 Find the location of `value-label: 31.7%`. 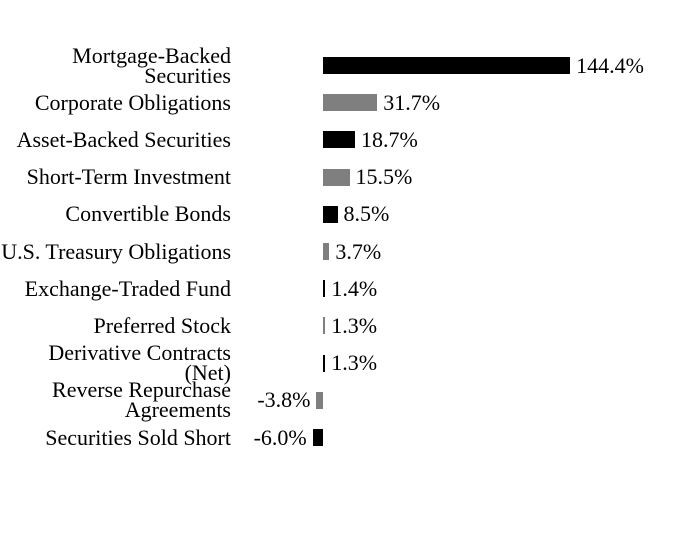

value-label: 31.7% is located at coordinates (412, 102).